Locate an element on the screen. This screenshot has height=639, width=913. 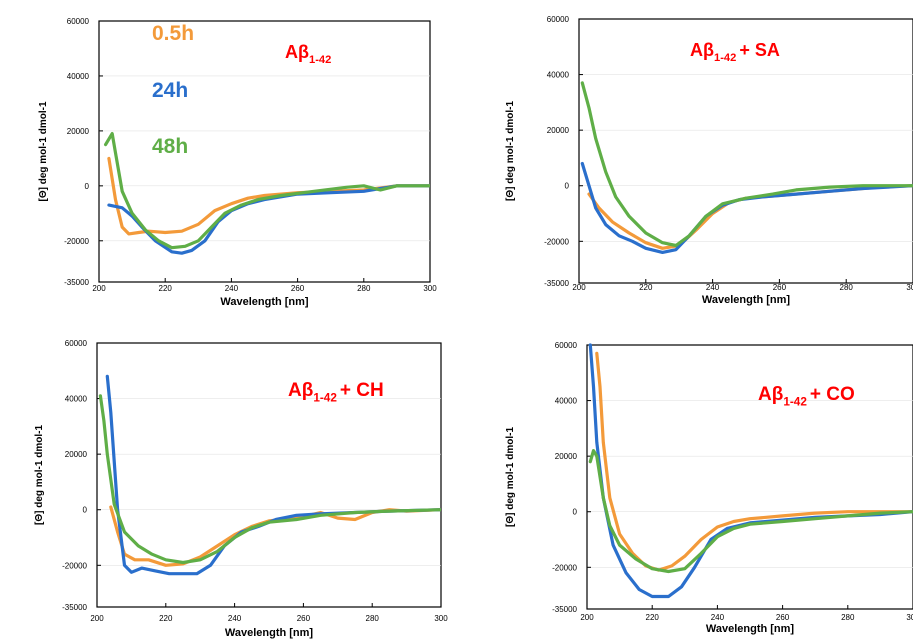
panel-title: Aβ1-42 is located at coordinates (308, 54).